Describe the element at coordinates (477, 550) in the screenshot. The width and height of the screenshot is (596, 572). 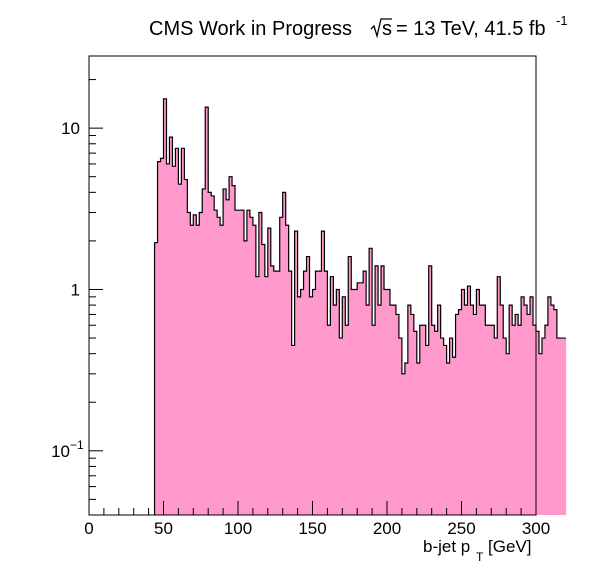
I see `x-axis-label: b-jet p T [GeV]` at that location.